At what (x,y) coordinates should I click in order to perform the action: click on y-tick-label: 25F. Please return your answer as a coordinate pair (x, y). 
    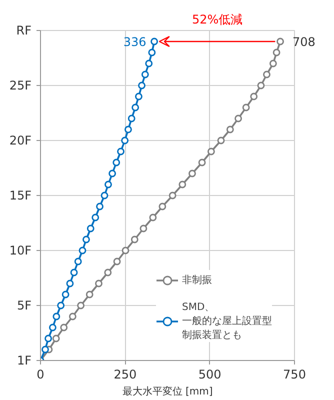
    Looking at the image, I should click on (20, 85).